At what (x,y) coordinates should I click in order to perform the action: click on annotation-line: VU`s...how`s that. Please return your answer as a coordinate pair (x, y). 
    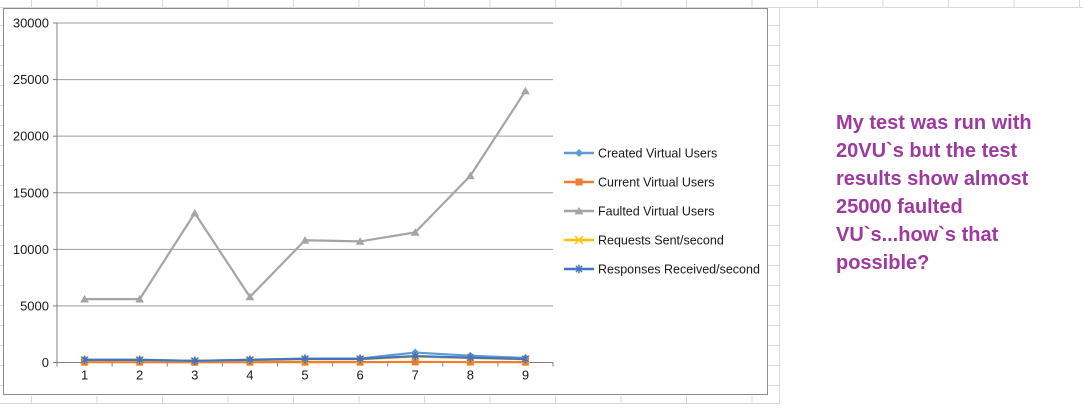
    Looking at the image, I should click on (917, 235).